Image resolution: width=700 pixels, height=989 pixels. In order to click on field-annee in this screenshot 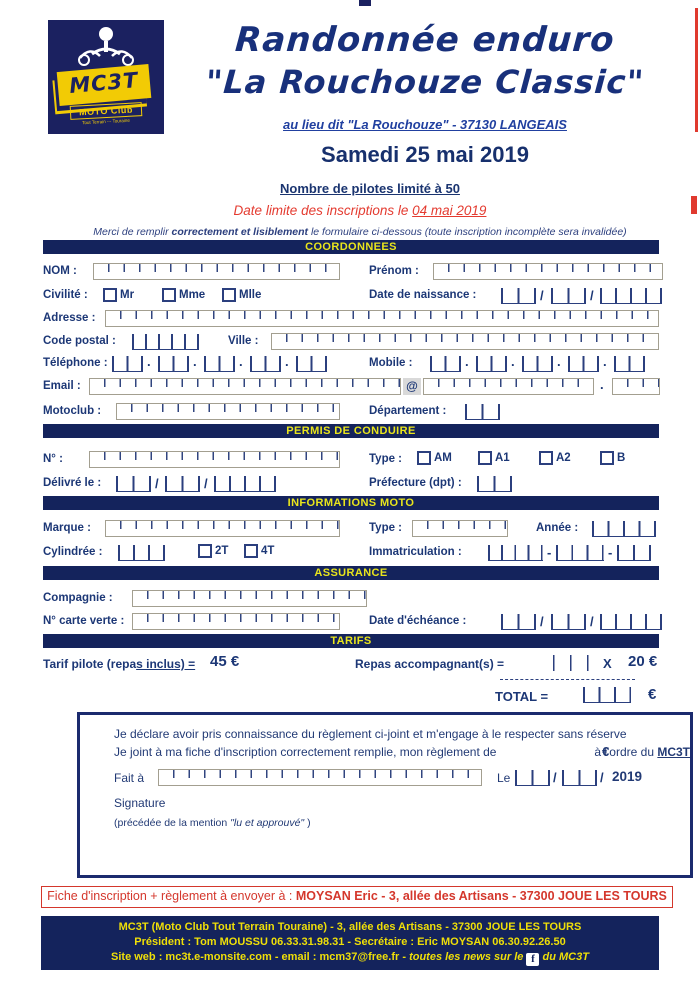, I will do `click(624, 529)`.